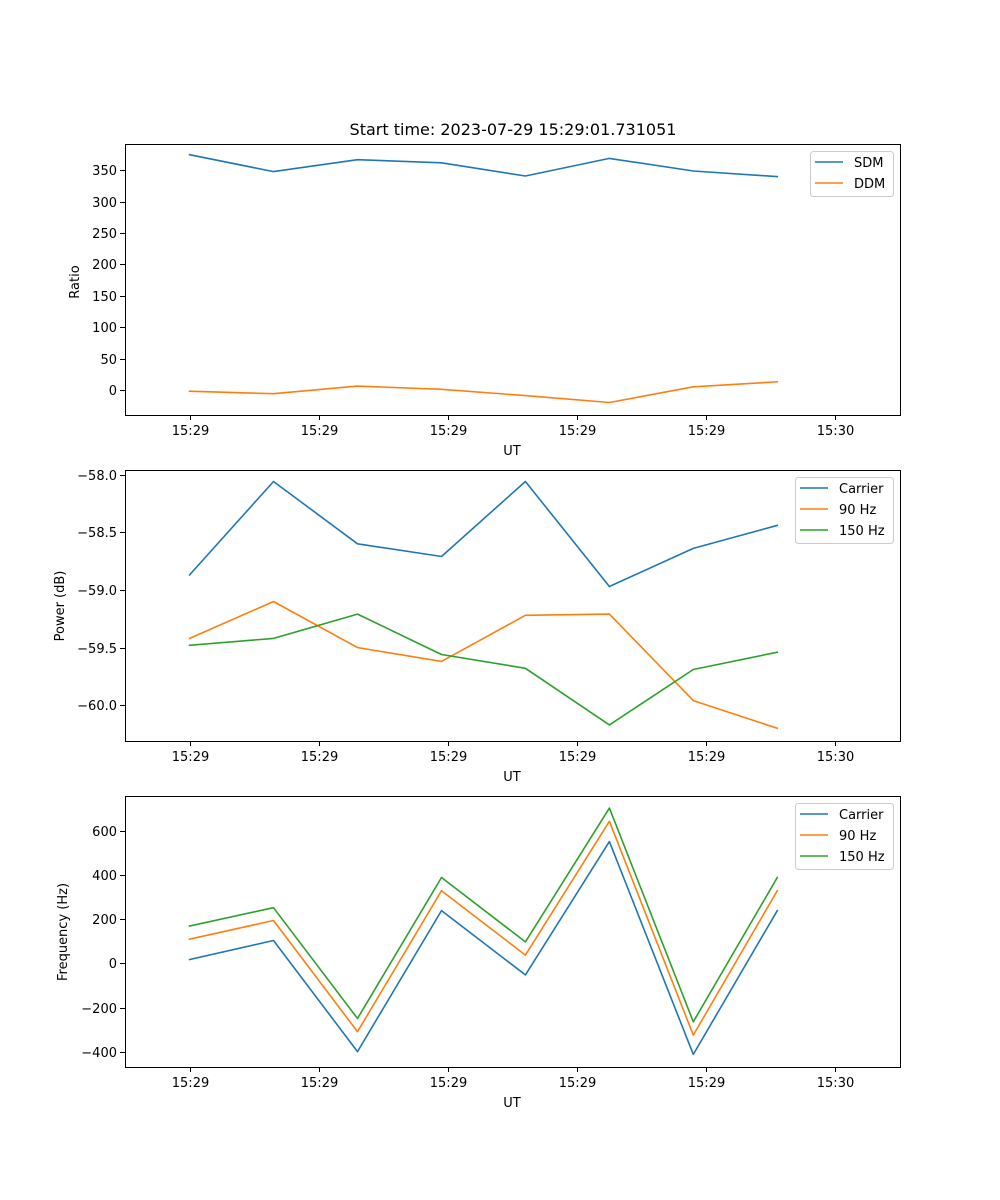 The width and height of the screenshot is (1000, 1200). What do you see at coordinates (103, 943) in the screenshot?
I see `frequency-y-ticks: −400 −200 0 200 400 600` at bounding box center [103, 943].